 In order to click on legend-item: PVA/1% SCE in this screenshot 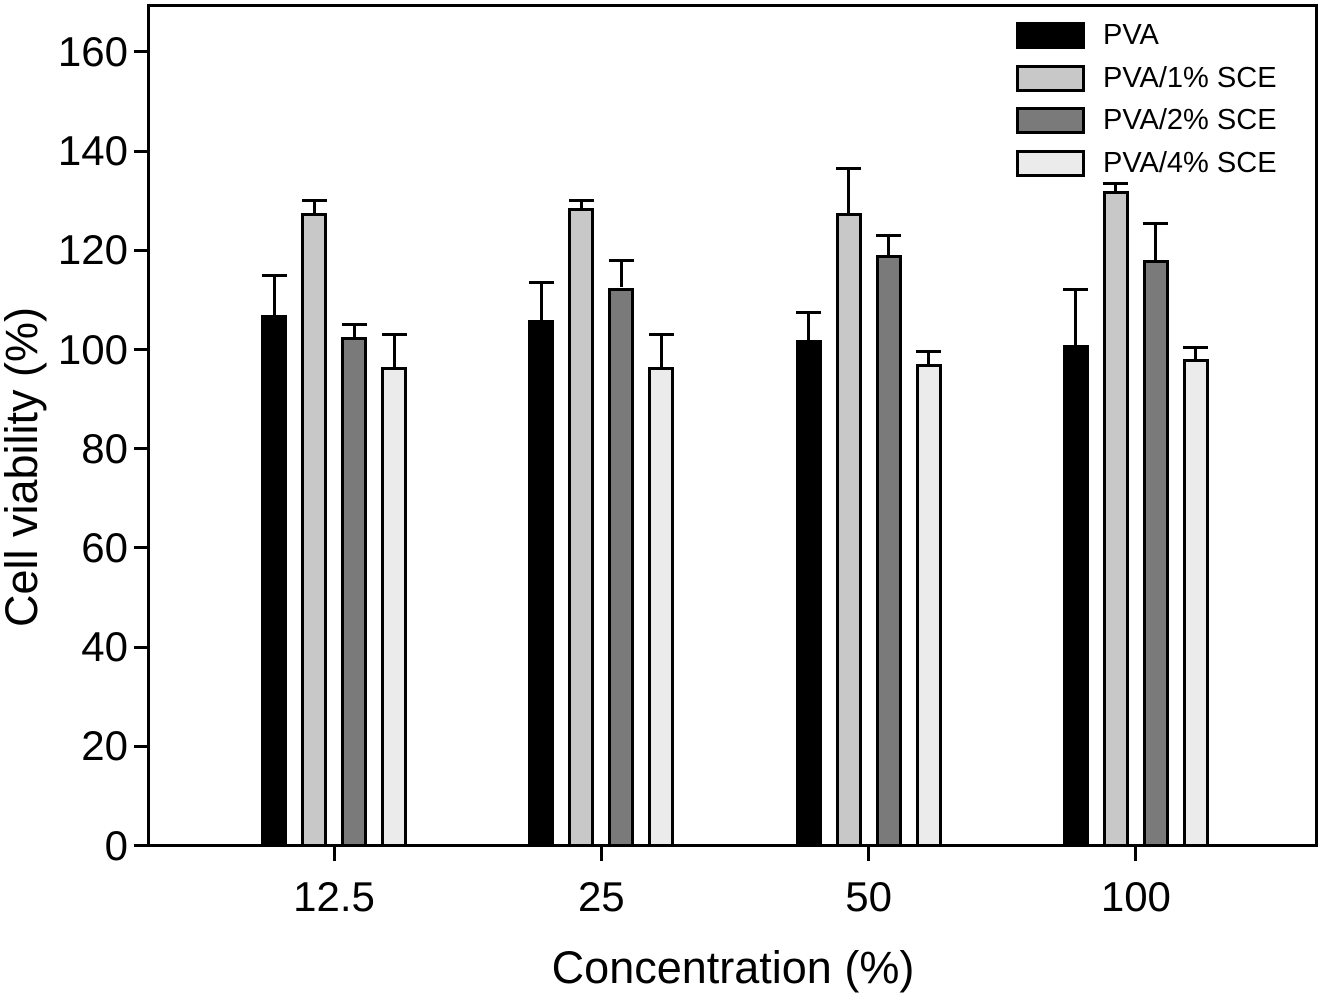, I will do `click(1156, 77)`.